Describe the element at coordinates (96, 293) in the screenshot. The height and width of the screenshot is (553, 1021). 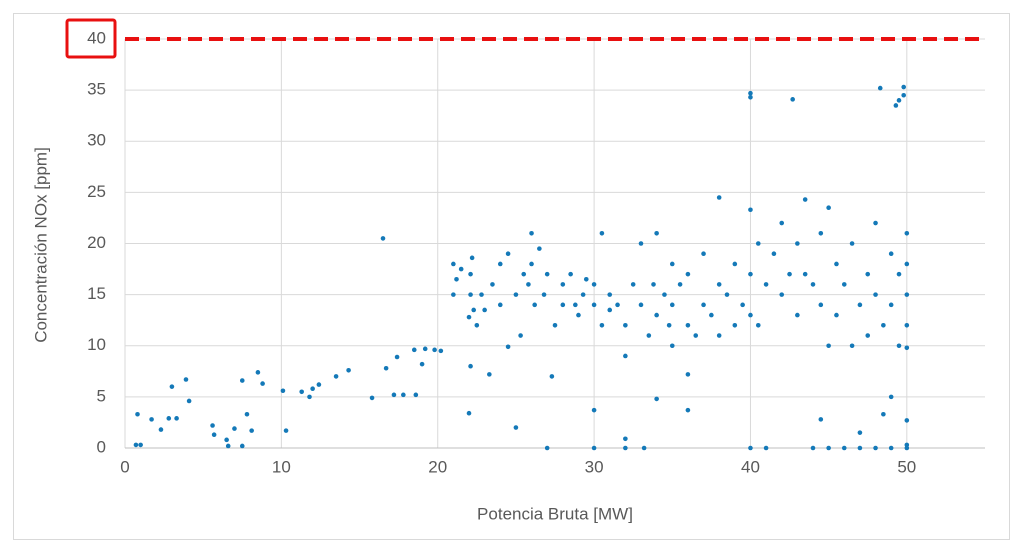
I see `y-tick-label: 15` at that location.